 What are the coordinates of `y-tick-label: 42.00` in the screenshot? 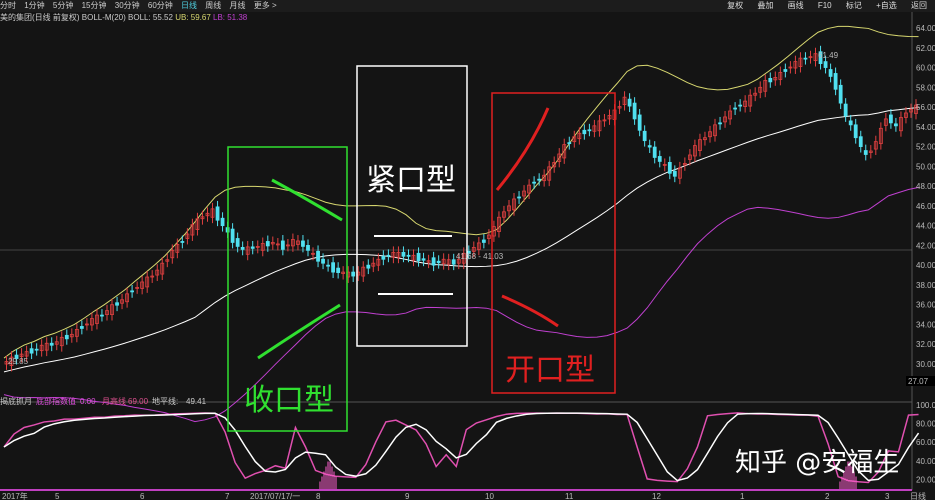 It's located at (925, 245).